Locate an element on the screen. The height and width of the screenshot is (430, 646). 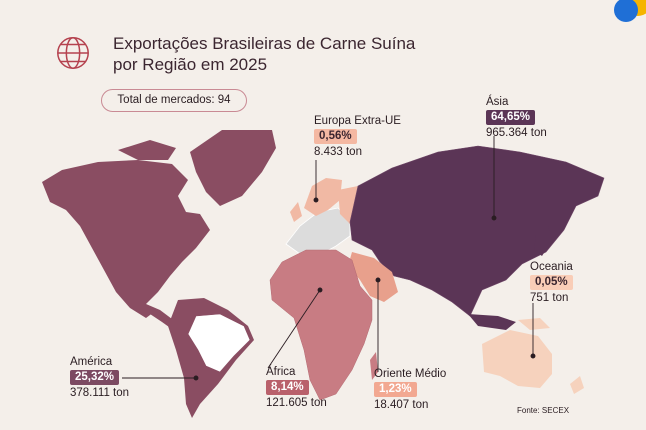
label-asia-ton: 965.364 ton is located at coordinates (516, 133).